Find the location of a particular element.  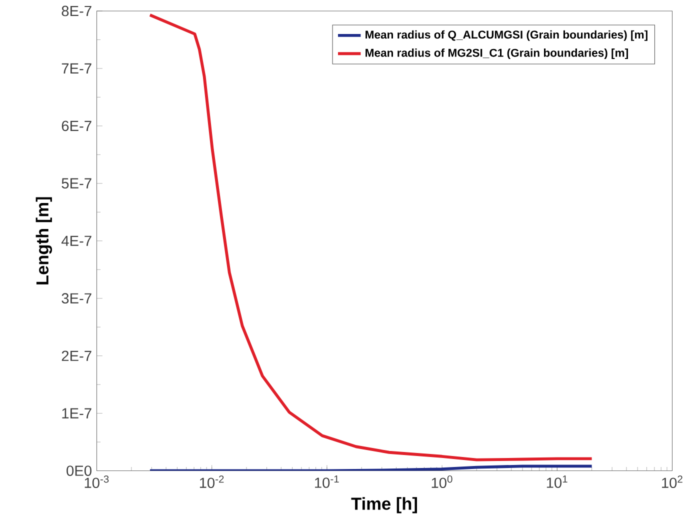

x-axis-title: Time [h] is located at coordinates (384, 505).